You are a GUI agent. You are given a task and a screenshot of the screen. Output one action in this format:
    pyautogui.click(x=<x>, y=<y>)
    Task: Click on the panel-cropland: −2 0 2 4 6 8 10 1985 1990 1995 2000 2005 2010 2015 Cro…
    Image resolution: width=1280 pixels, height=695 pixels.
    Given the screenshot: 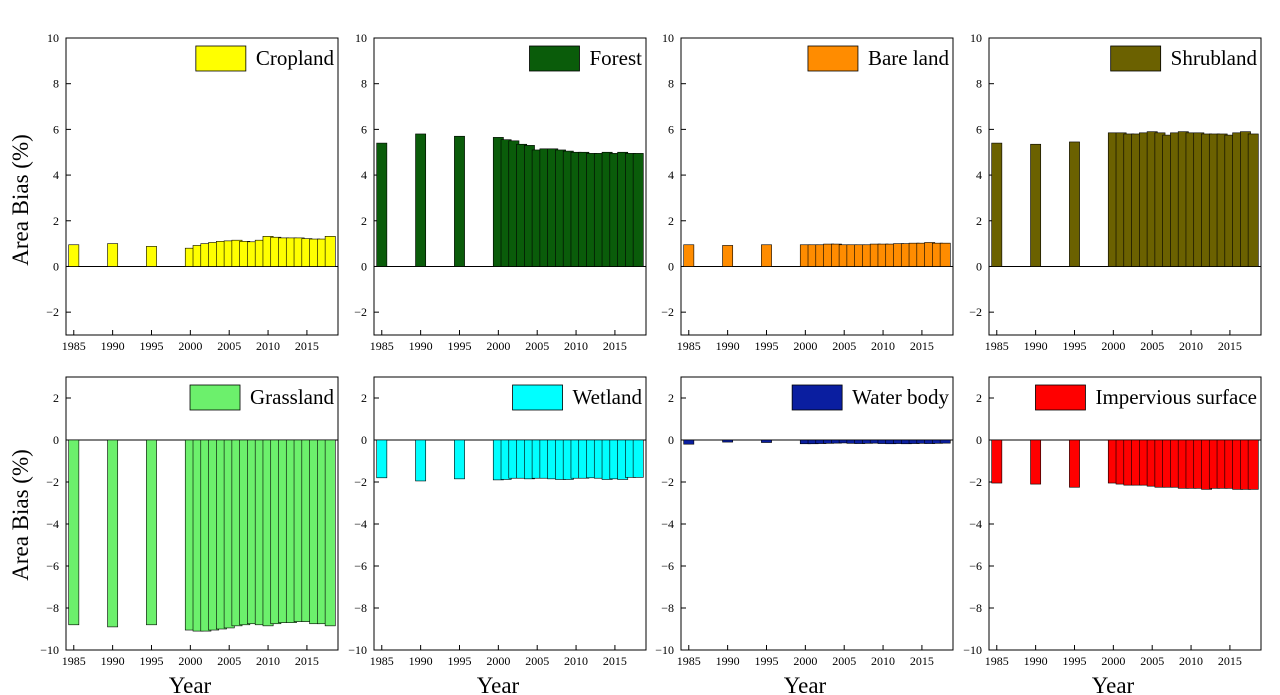 What is the action you would take?
    pyautogui.click(x=192, y=192)
    